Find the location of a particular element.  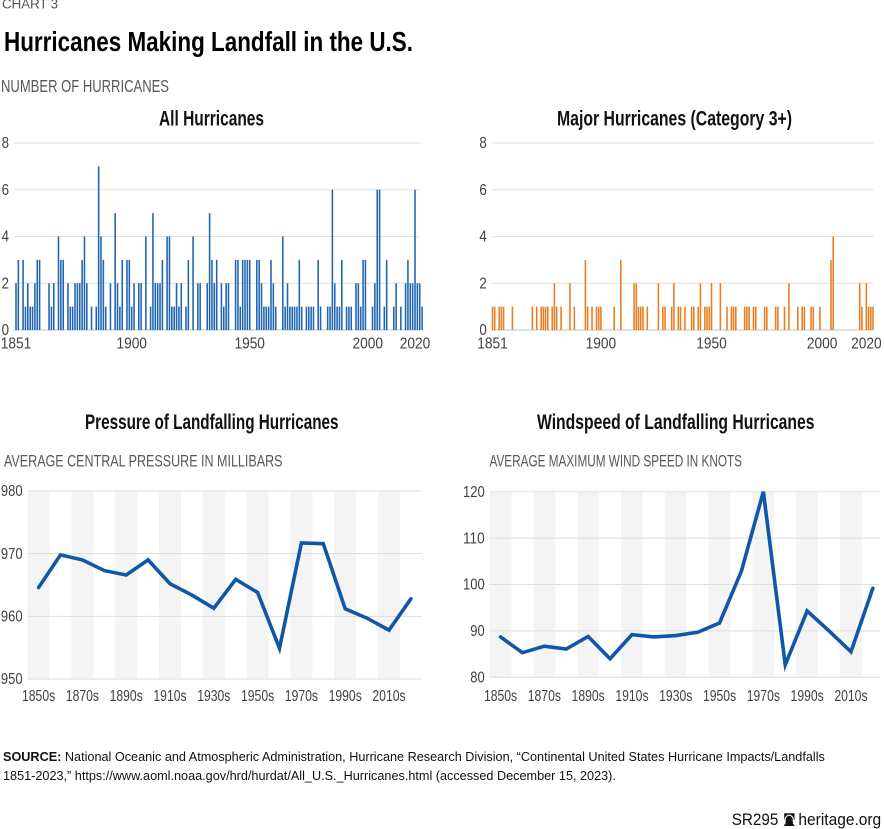

svg-text:Windspeed of Landfalling Hurri: Windspeed of Landfalling Hurricanes is located at coordinates (676, 422).